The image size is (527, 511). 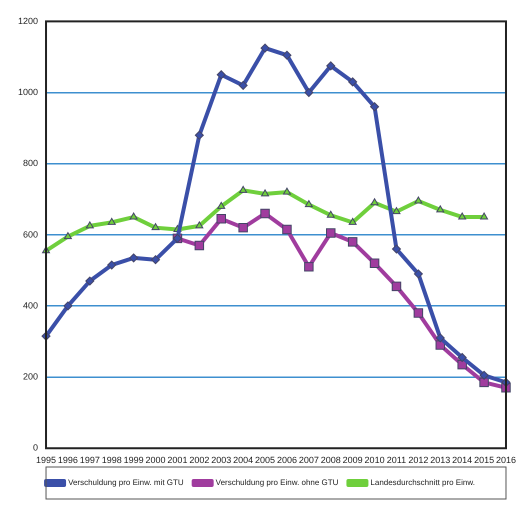 I want to click on x-tick-label: 2012, so click(x=418, y=460).